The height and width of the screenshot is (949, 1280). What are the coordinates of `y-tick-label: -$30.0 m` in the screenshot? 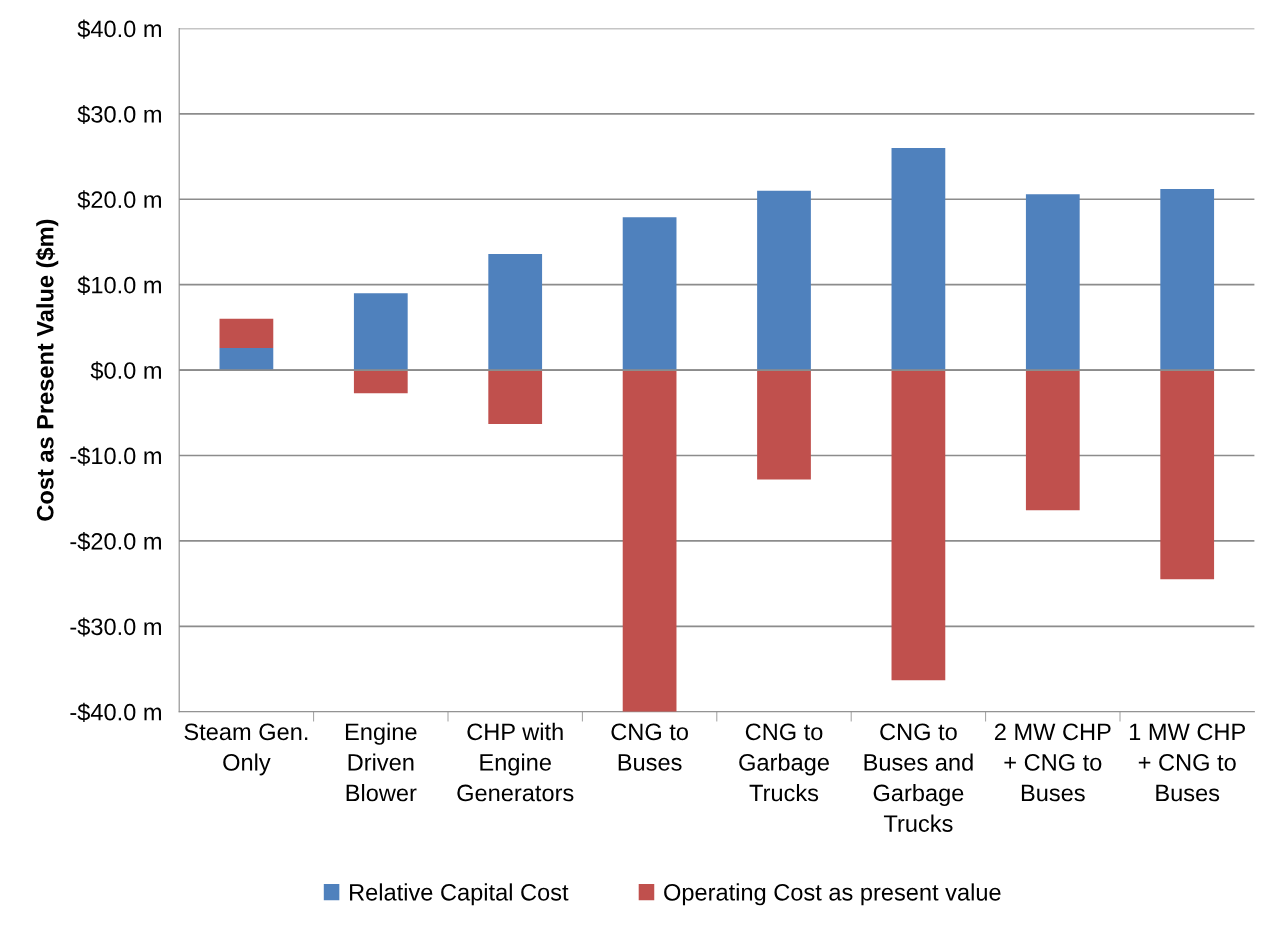 It's located at (115, 627).